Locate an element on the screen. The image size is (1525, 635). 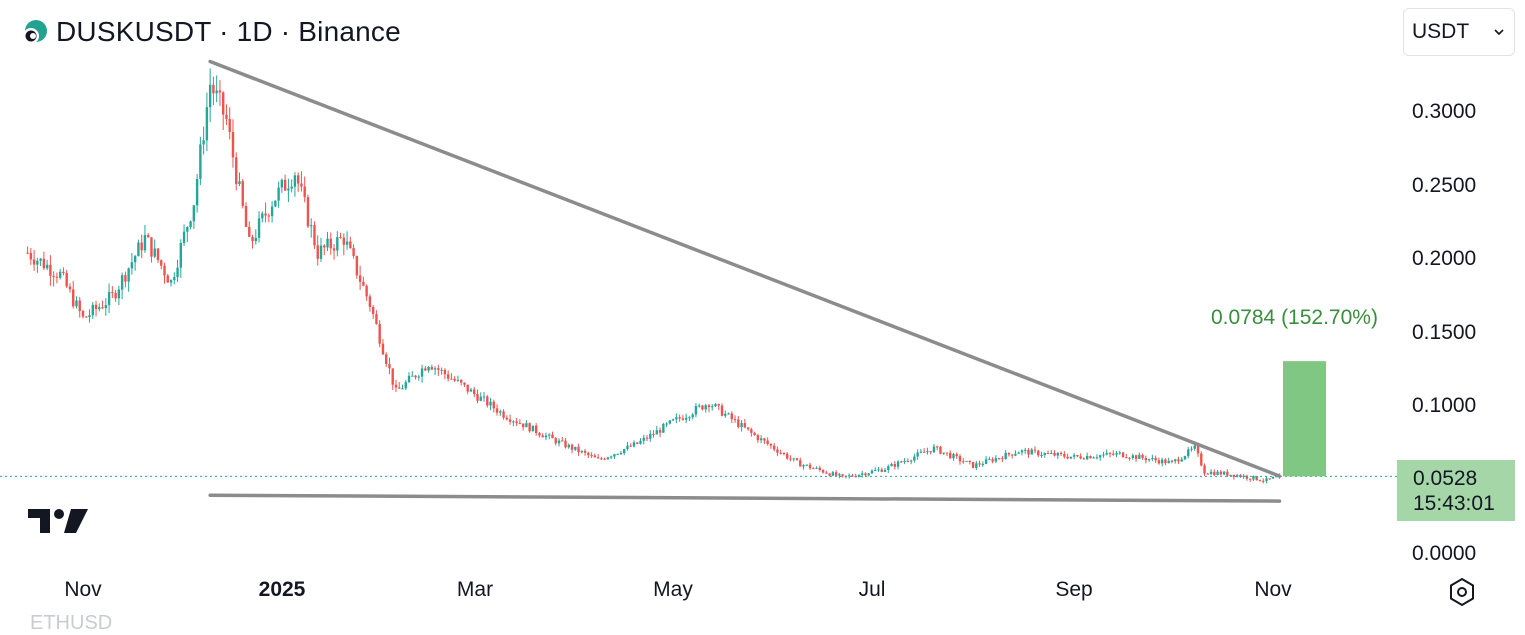
settings-hexagon-icon is located at coordinates (1462, 592).